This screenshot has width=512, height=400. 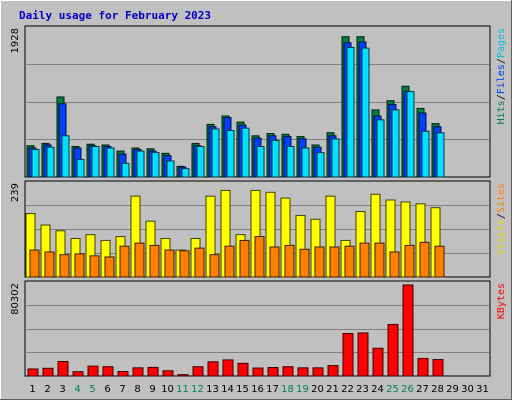 I want to click on y-max-label: 80302, so click(x=15, y=299).